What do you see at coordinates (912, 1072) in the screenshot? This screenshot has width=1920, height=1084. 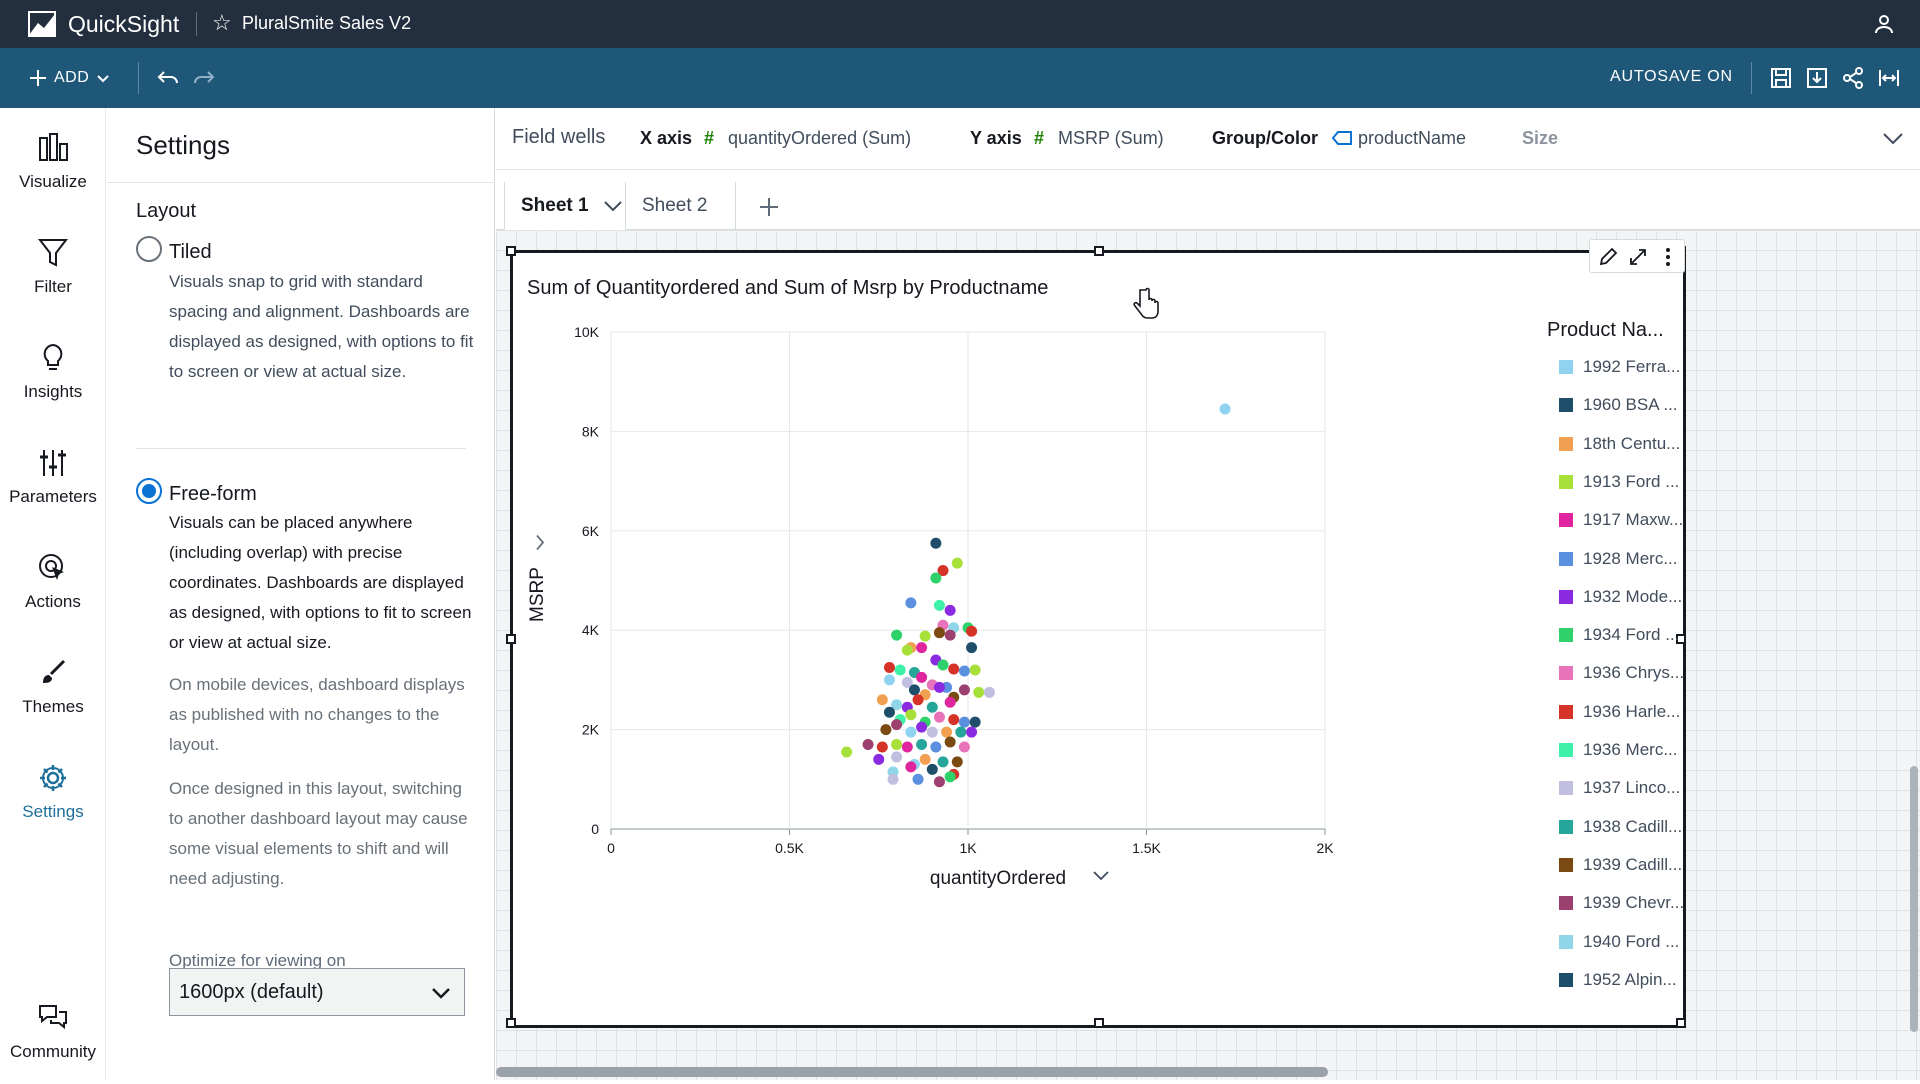 I see `horizontal-scrollbar` at bounding box center [912, 1072].